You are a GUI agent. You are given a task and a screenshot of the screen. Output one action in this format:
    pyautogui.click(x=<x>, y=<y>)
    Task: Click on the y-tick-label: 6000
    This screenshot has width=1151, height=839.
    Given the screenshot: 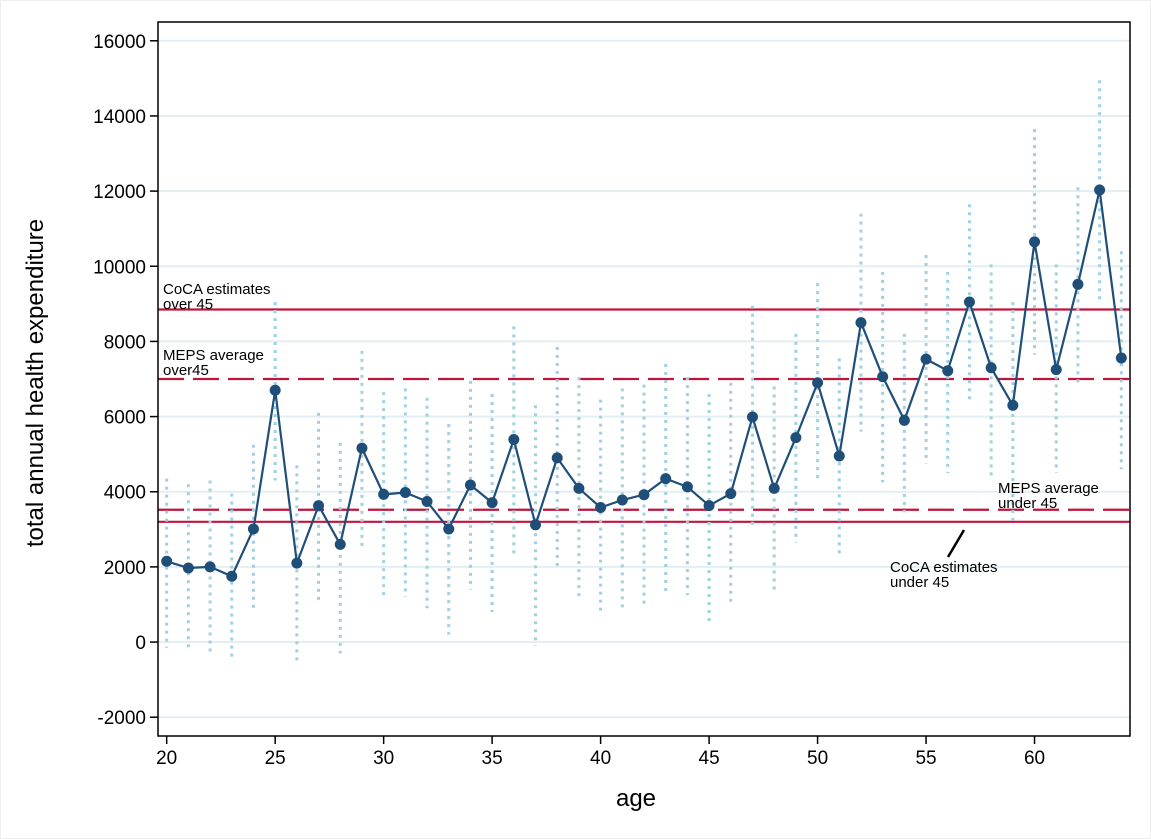 What is the action you would take?
    pyautogui.click(x=125, y=418)
    